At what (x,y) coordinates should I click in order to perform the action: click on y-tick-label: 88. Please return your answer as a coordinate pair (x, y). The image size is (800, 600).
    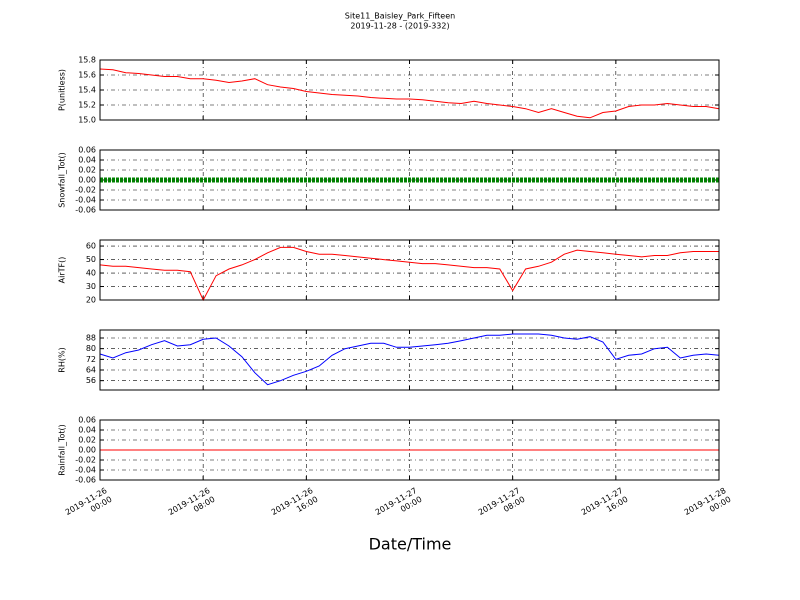
    Looking at the image, I should click on (91, 338).